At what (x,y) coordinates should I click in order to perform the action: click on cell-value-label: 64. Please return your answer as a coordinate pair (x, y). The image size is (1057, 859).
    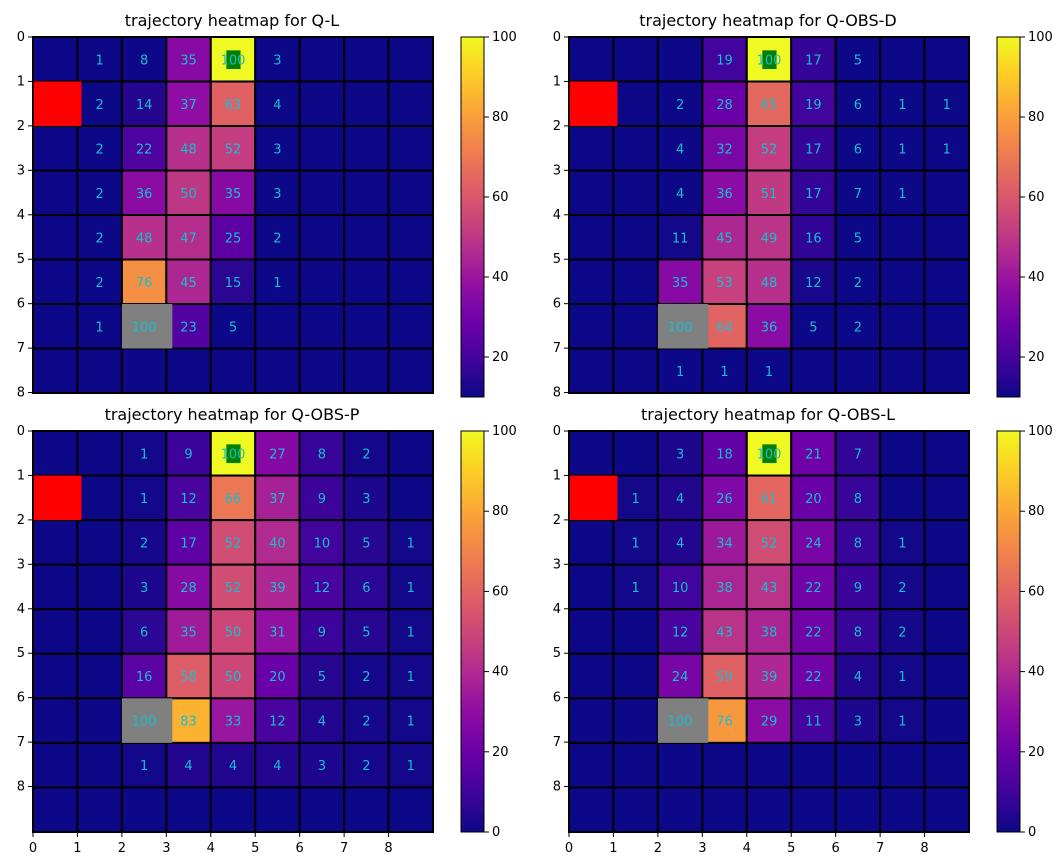
    Looking at the image, I should click on (724, 327).